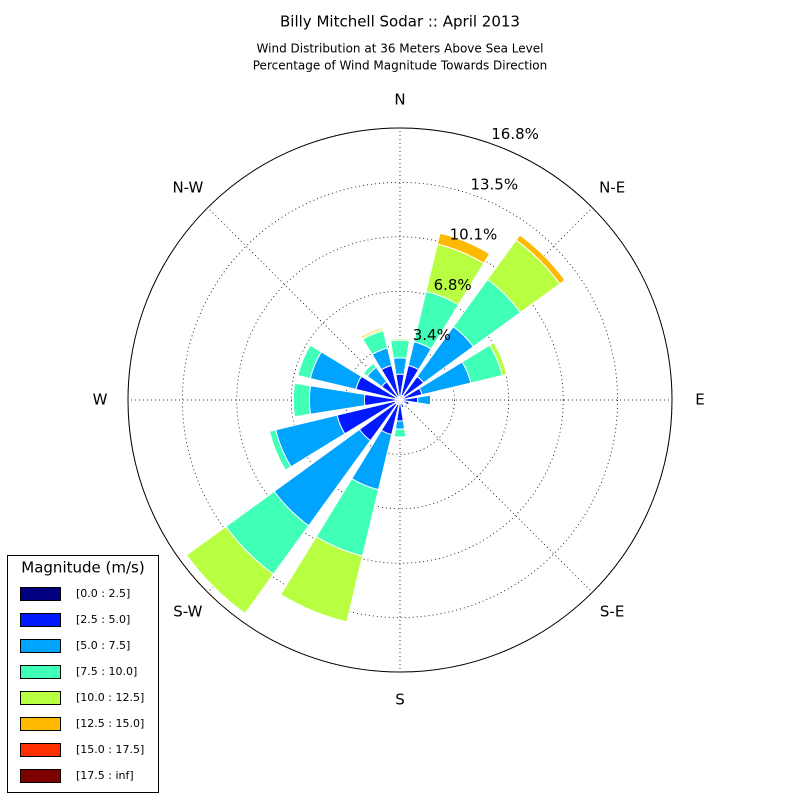 This screenshot has width=800, height=800. Describe the element at coordinates (494, 184) in the screenshot. I see `r-tick-label: 13.5%` at that location.